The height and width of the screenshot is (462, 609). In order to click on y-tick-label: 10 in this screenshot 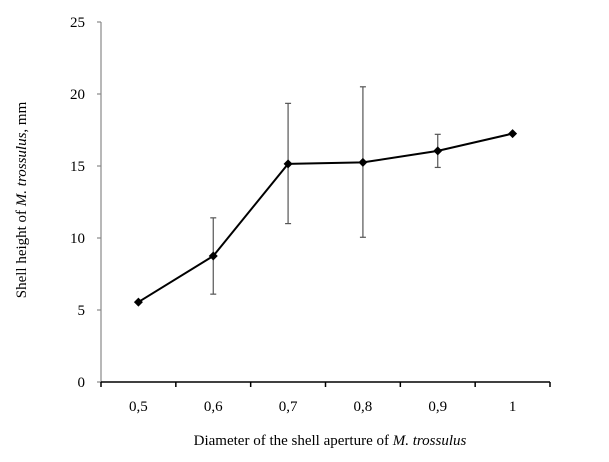, I will do `click(77, 239)`.